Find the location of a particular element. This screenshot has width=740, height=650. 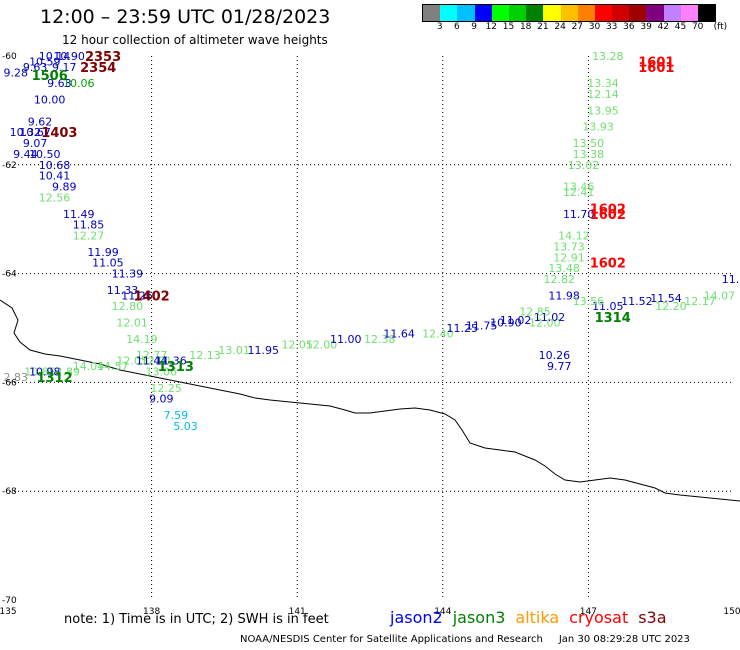

swh-value-label: 9.28 is located at coordinates (15, 72).